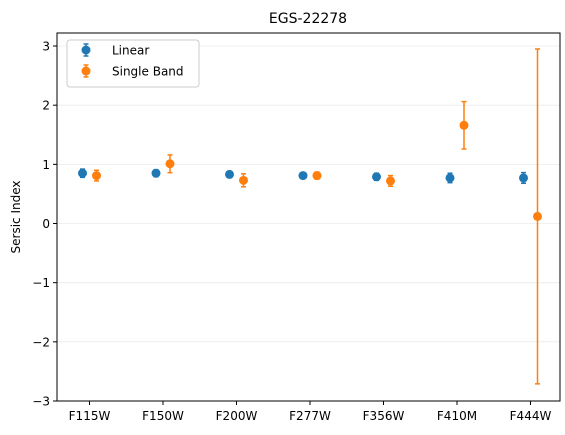  What do you see at coordinates (41, 402) in the screenshot?
I see `y-tick-label: −3` at bounding box center [41, 402].